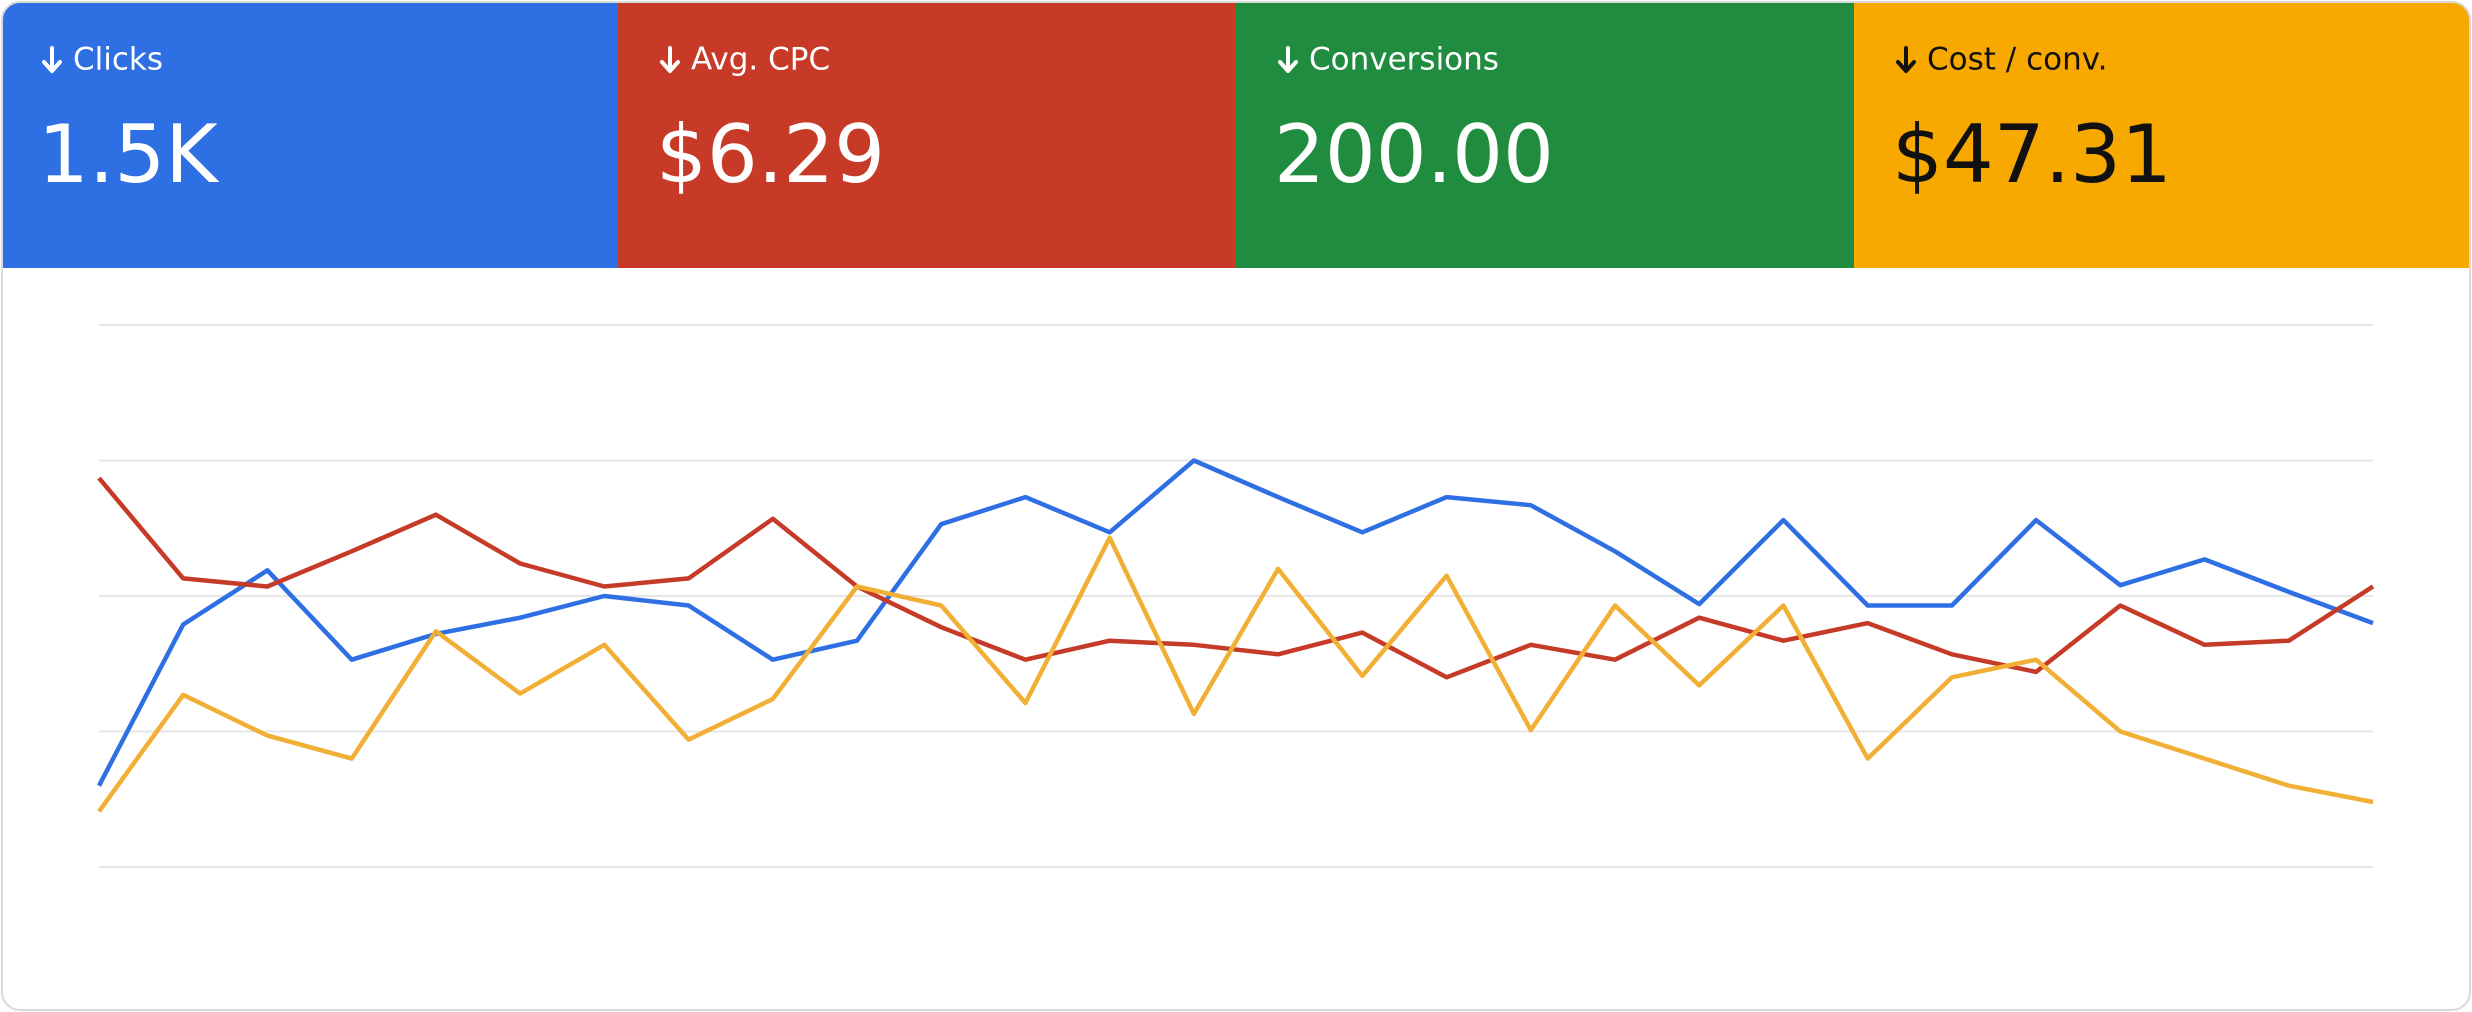 This screenshot has height=1012, width=2472. I want to click on metric-tile: Clicks 1.5K, so click(309, 134).